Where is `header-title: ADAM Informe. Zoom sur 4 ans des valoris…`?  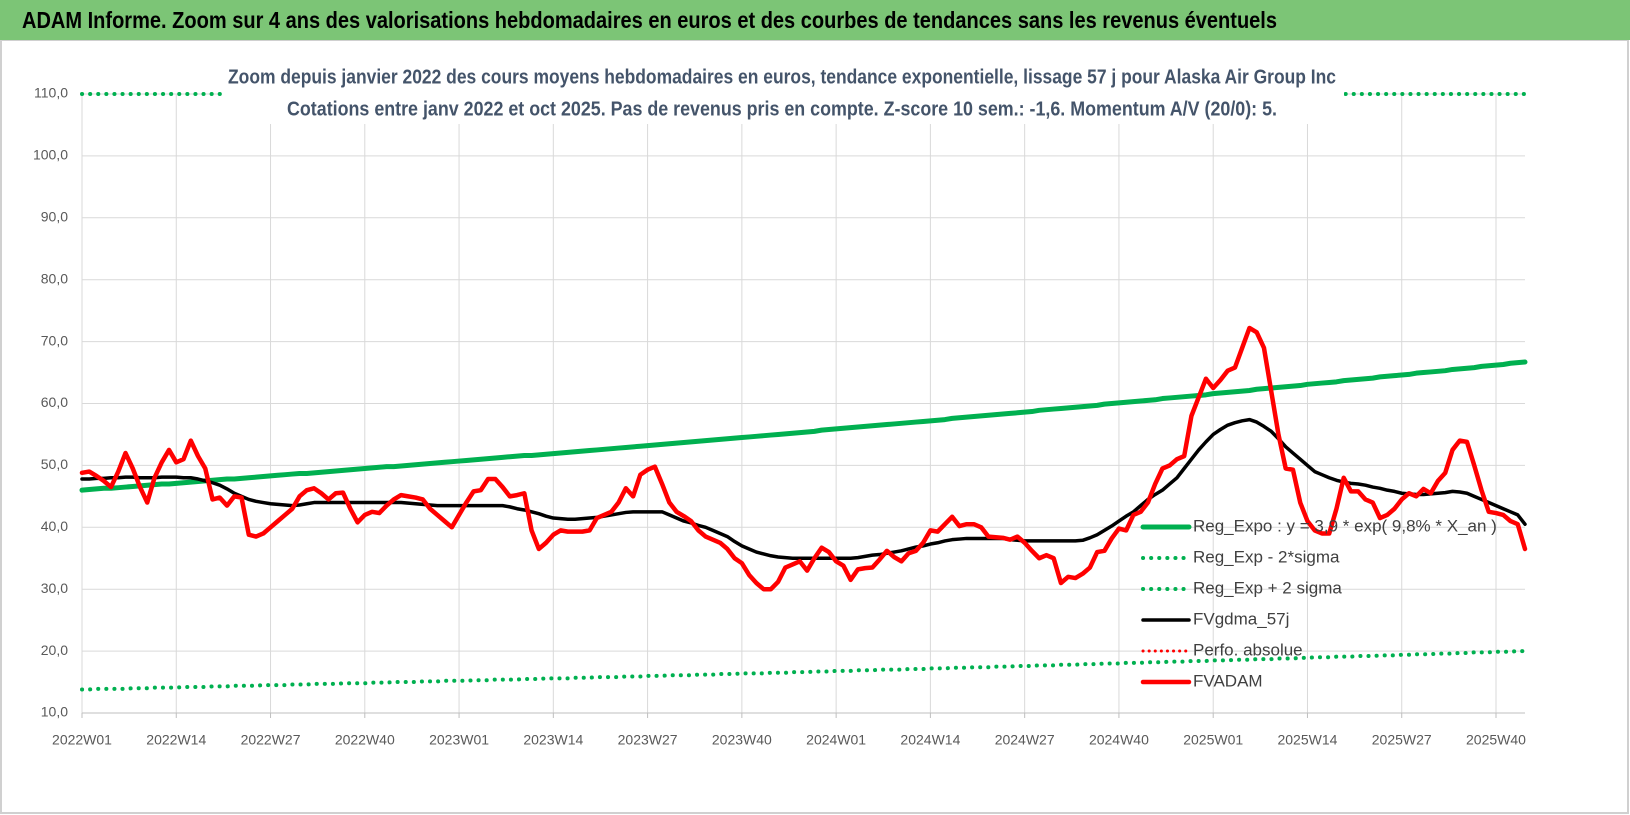 header-title: ADAM Informe. Zoom sur 4 ans des valoris… is located at coordinates (649, 20).